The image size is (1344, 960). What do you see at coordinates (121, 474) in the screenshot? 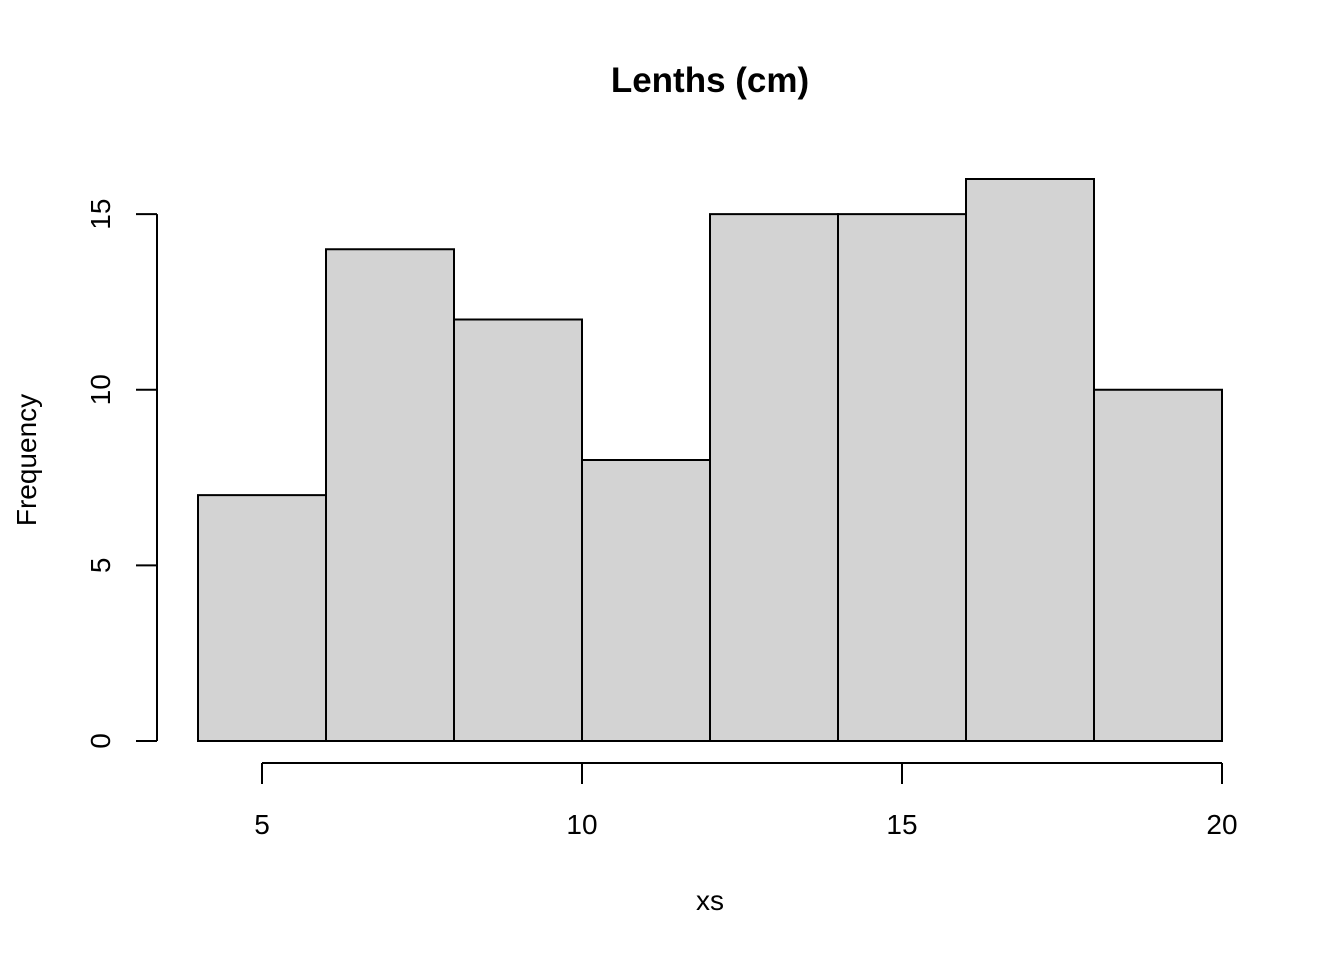
I see `y-axis: 0 5 10 15` at bounding box center [121, 474].